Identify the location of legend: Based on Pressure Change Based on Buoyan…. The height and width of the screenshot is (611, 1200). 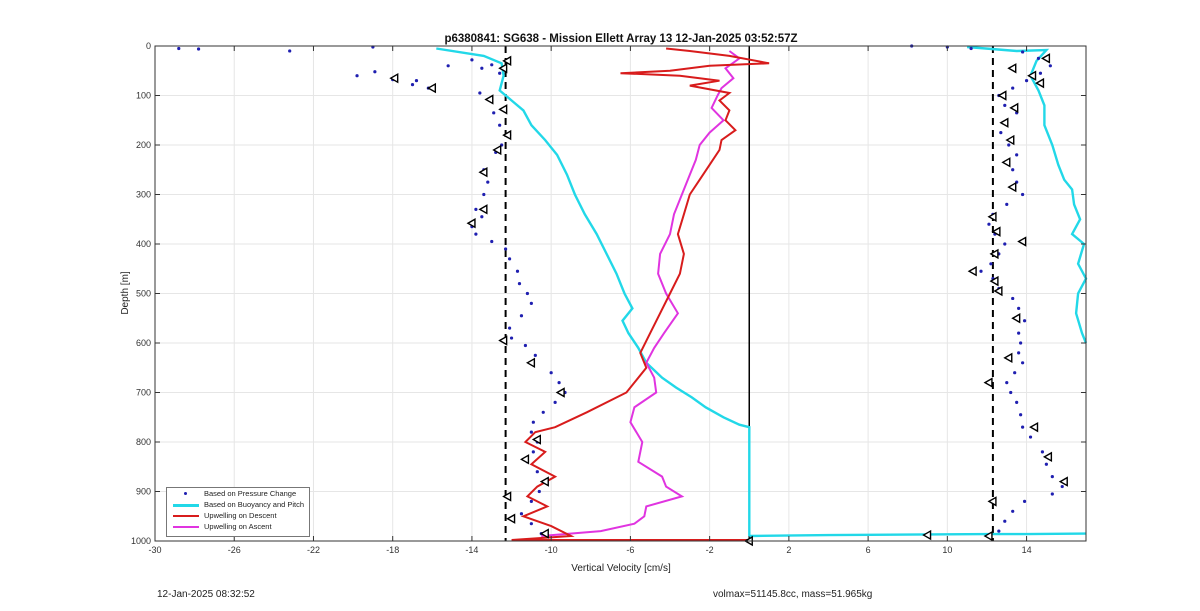
(238, 512).